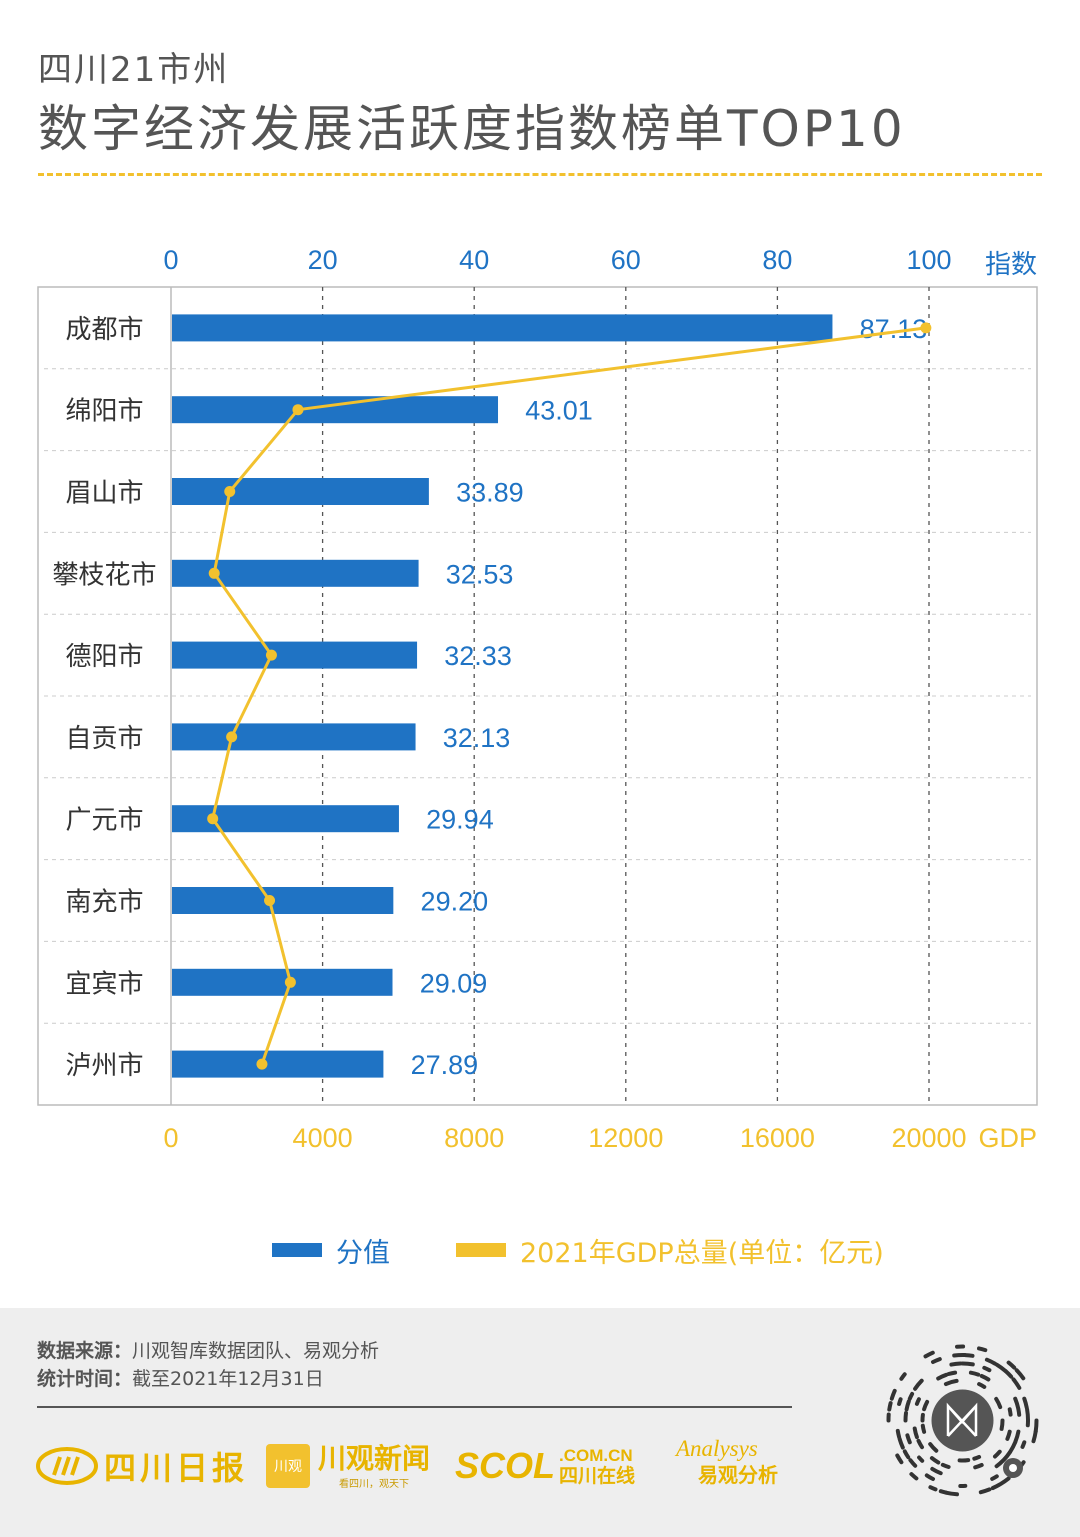 The width and height of the screenshot is (1080, 1537). What do you see at coordinates (928, 260) in the screenshot?
I see `top-axis-tick-5: 100` at bounding box center [928, 260].